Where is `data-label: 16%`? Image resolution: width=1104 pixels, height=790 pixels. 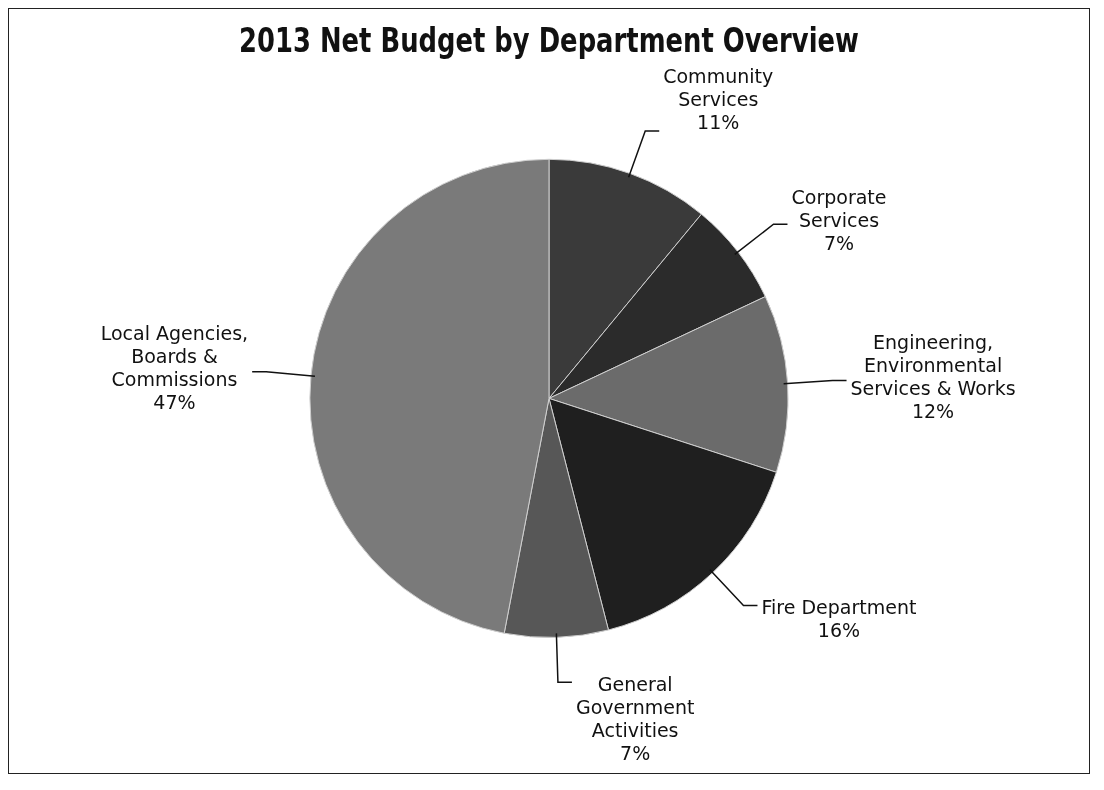 data-label: 16% is located at coordinates (839, 629).